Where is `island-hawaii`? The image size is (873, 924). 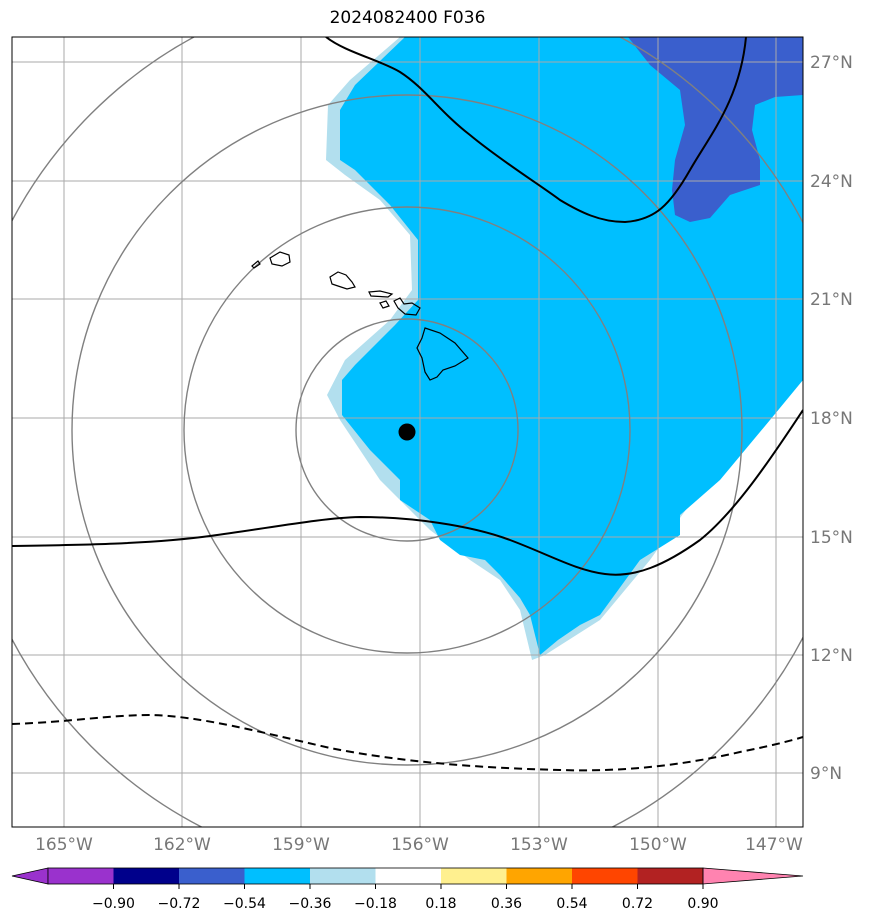
island-hawaii is located at coordinates (442, 354).